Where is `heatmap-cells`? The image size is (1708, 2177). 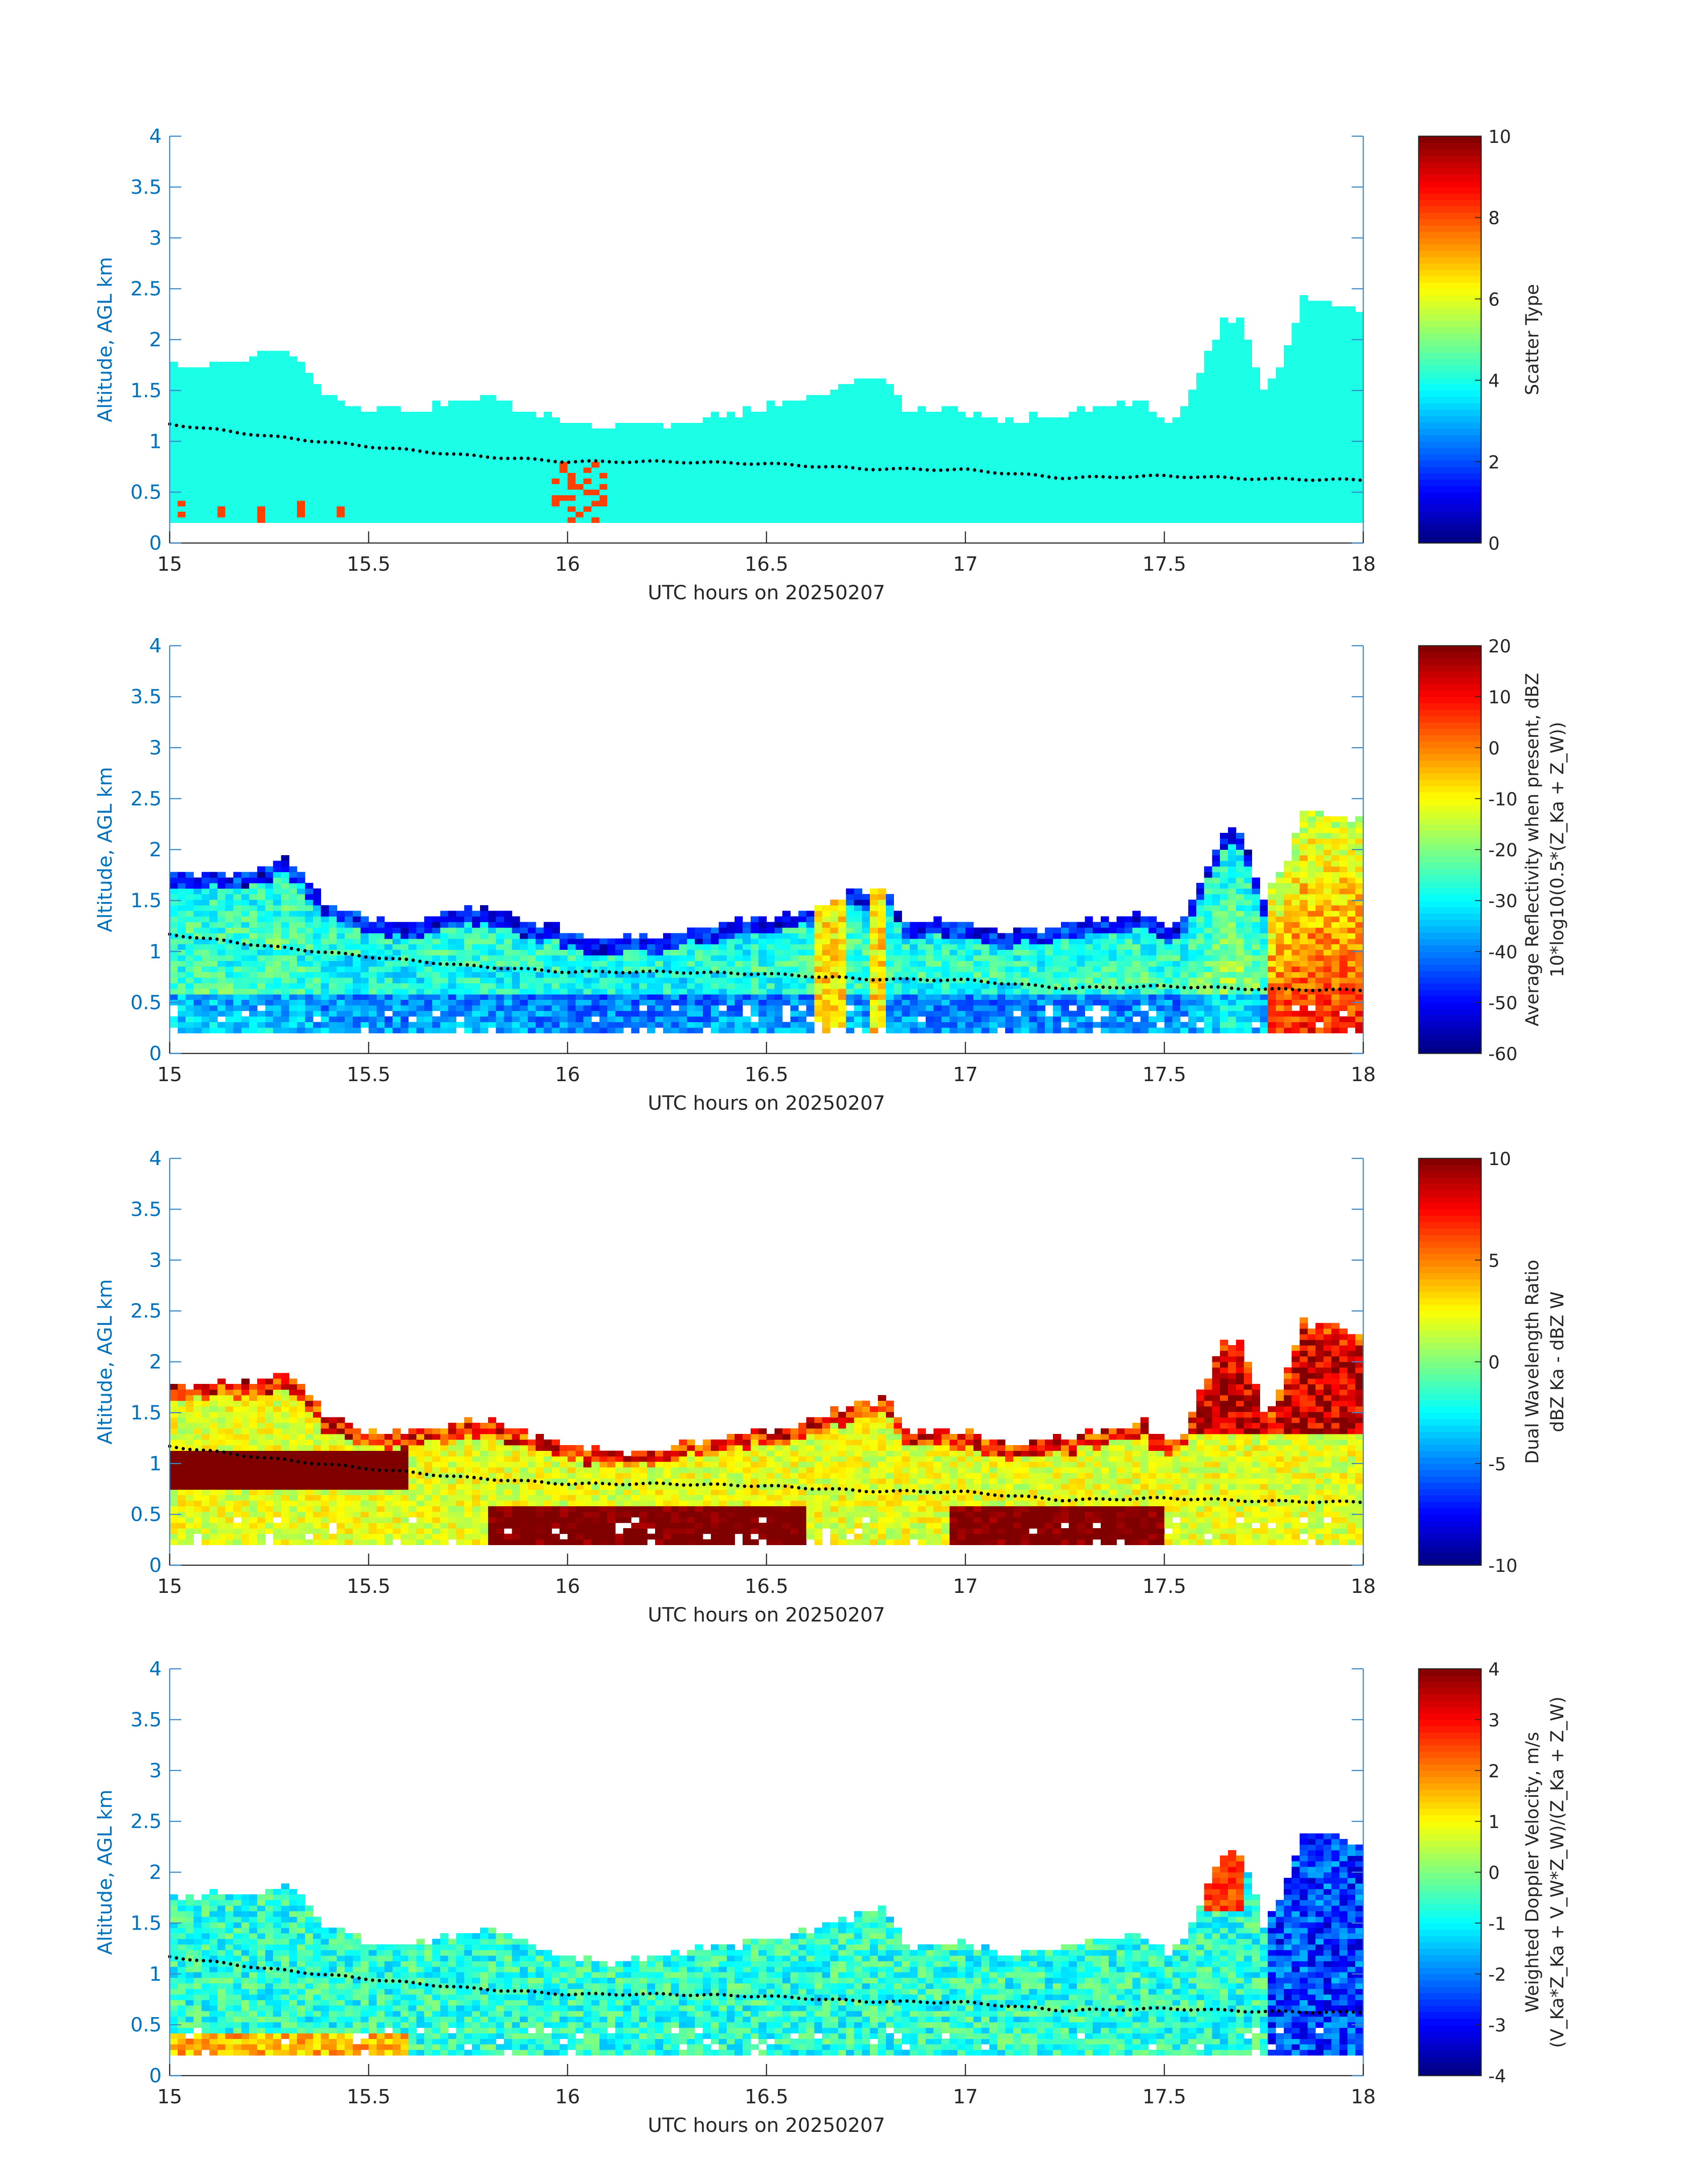
heatmap-cells is located at coordinates (767, 409).